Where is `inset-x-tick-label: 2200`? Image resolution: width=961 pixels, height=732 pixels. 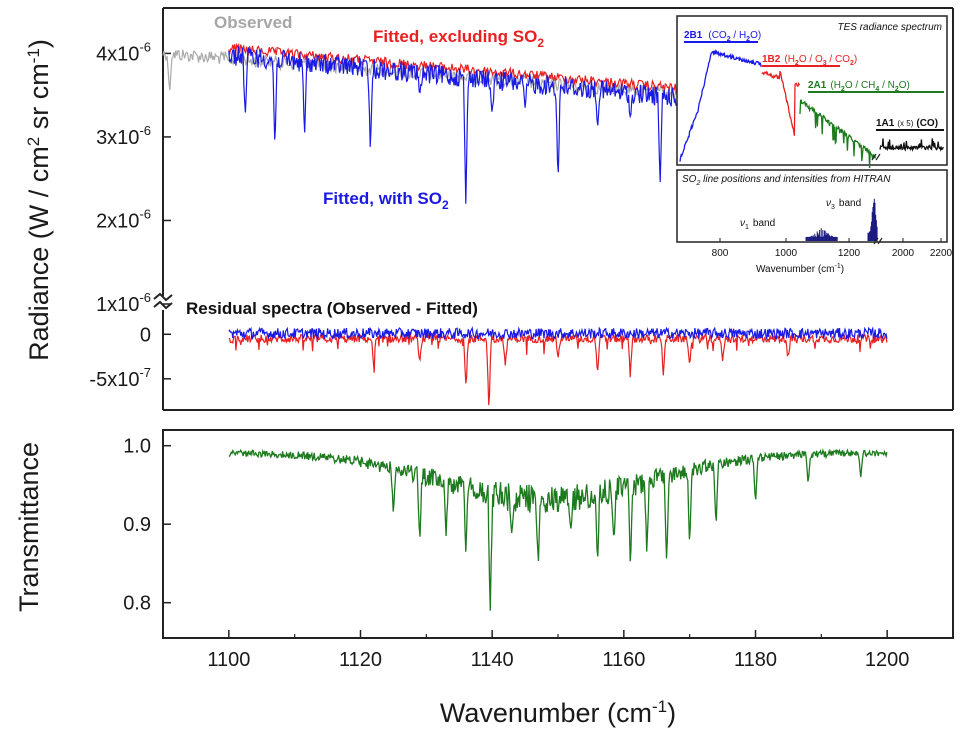
inset-x-tick-label: 2200 is located at coordinates (941, 253).